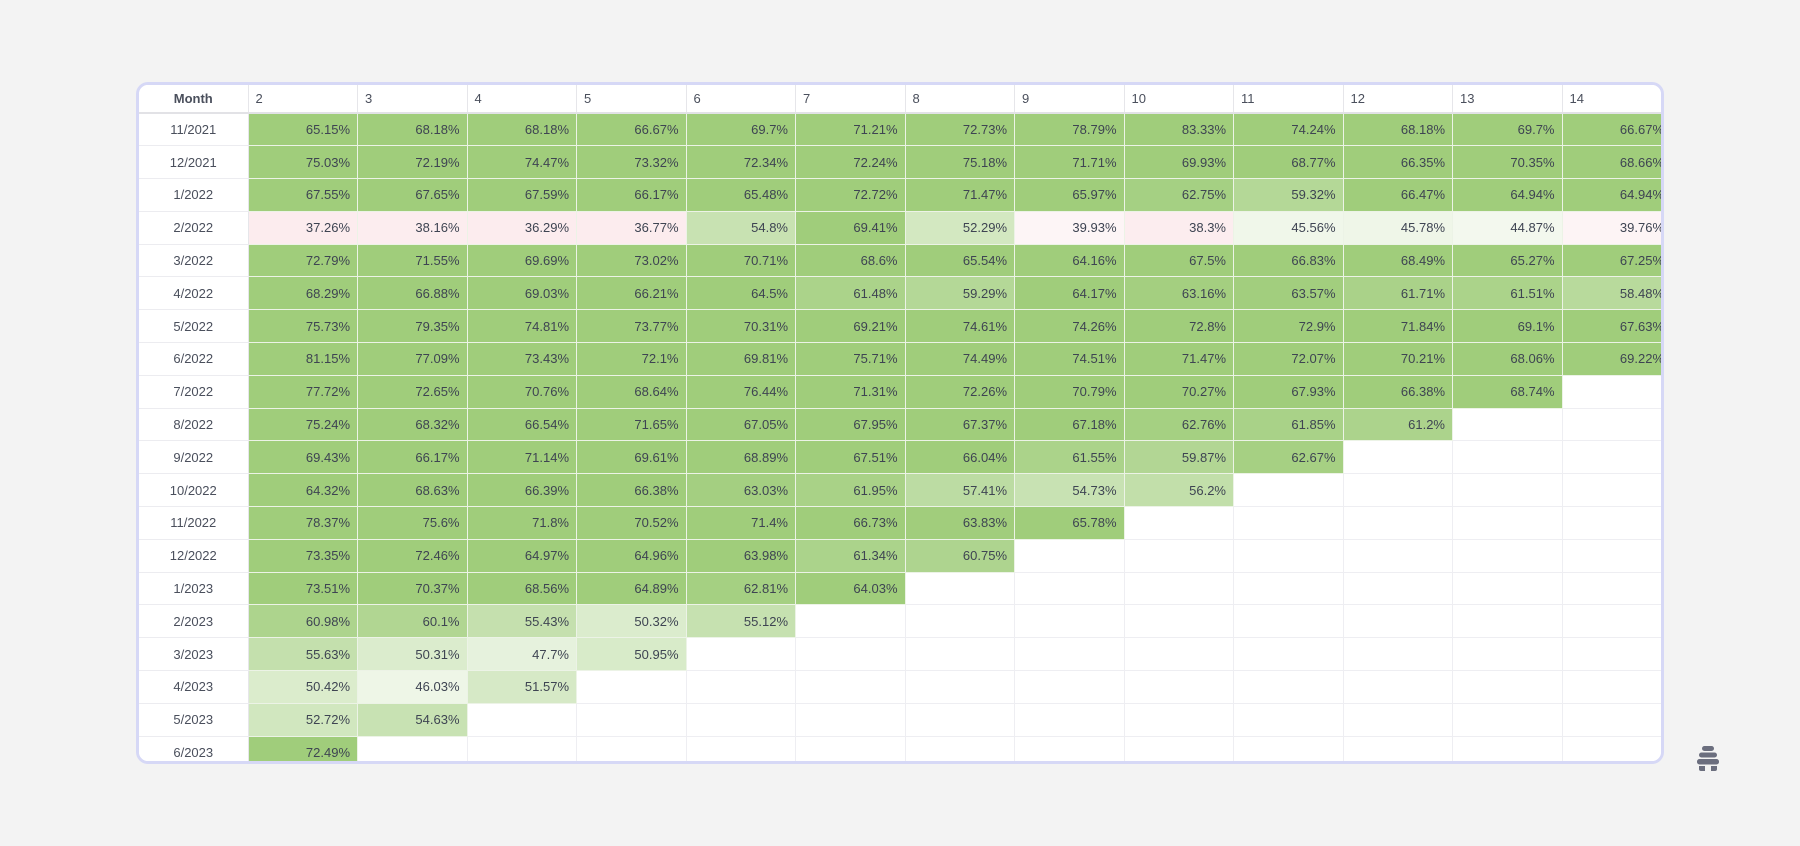 Image resolution: width=1800 pixels, height=846 pixels. I want to click on column-header: 9, so click(1069, 99).